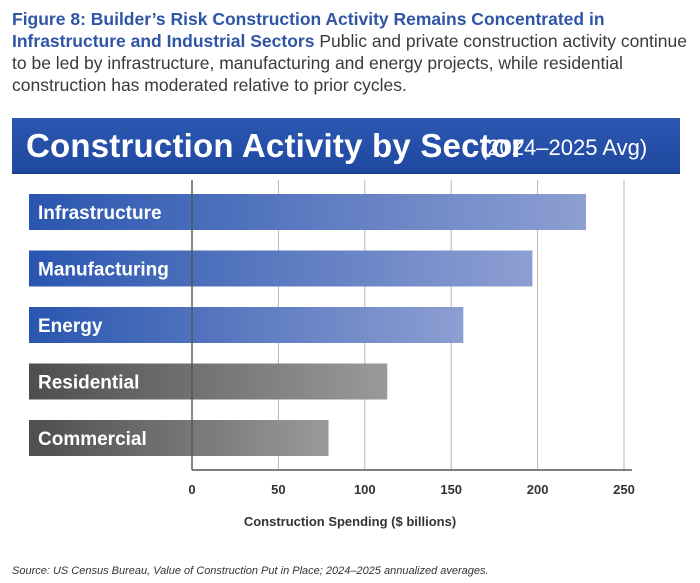  I want to click on bar-infrastructure, so click(307, 212).